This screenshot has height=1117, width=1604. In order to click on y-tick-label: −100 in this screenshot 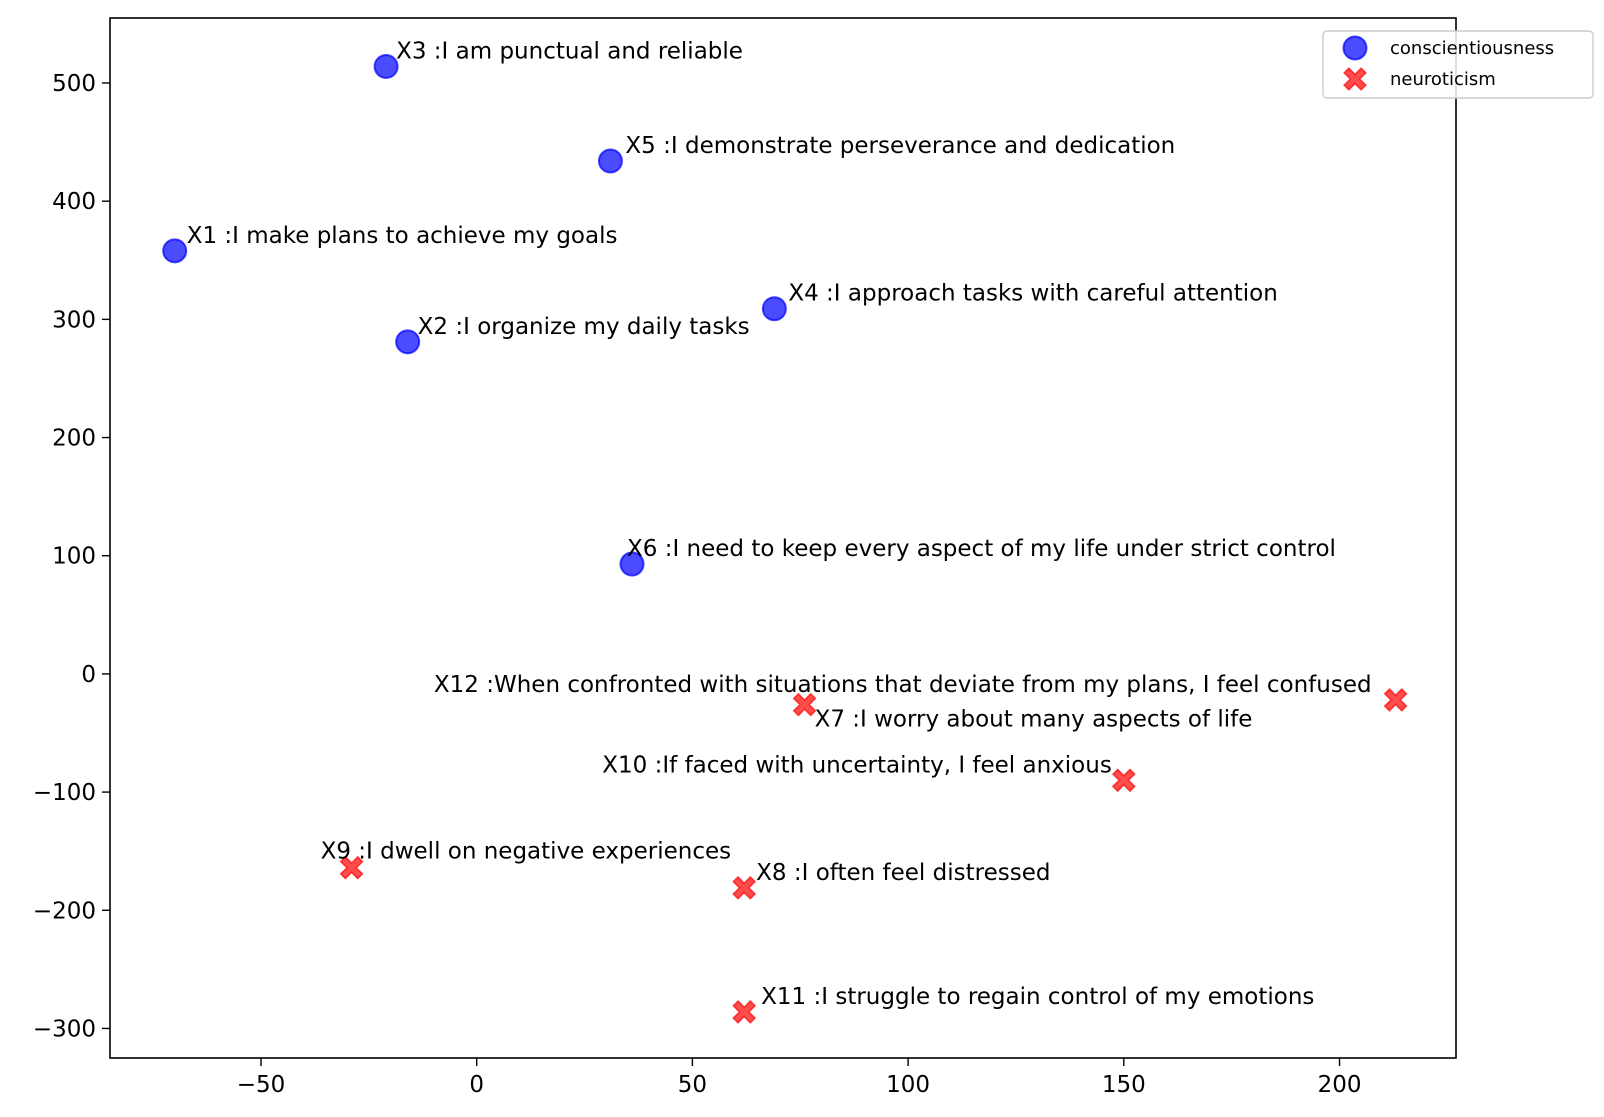, I will do `click(64, 793)`.